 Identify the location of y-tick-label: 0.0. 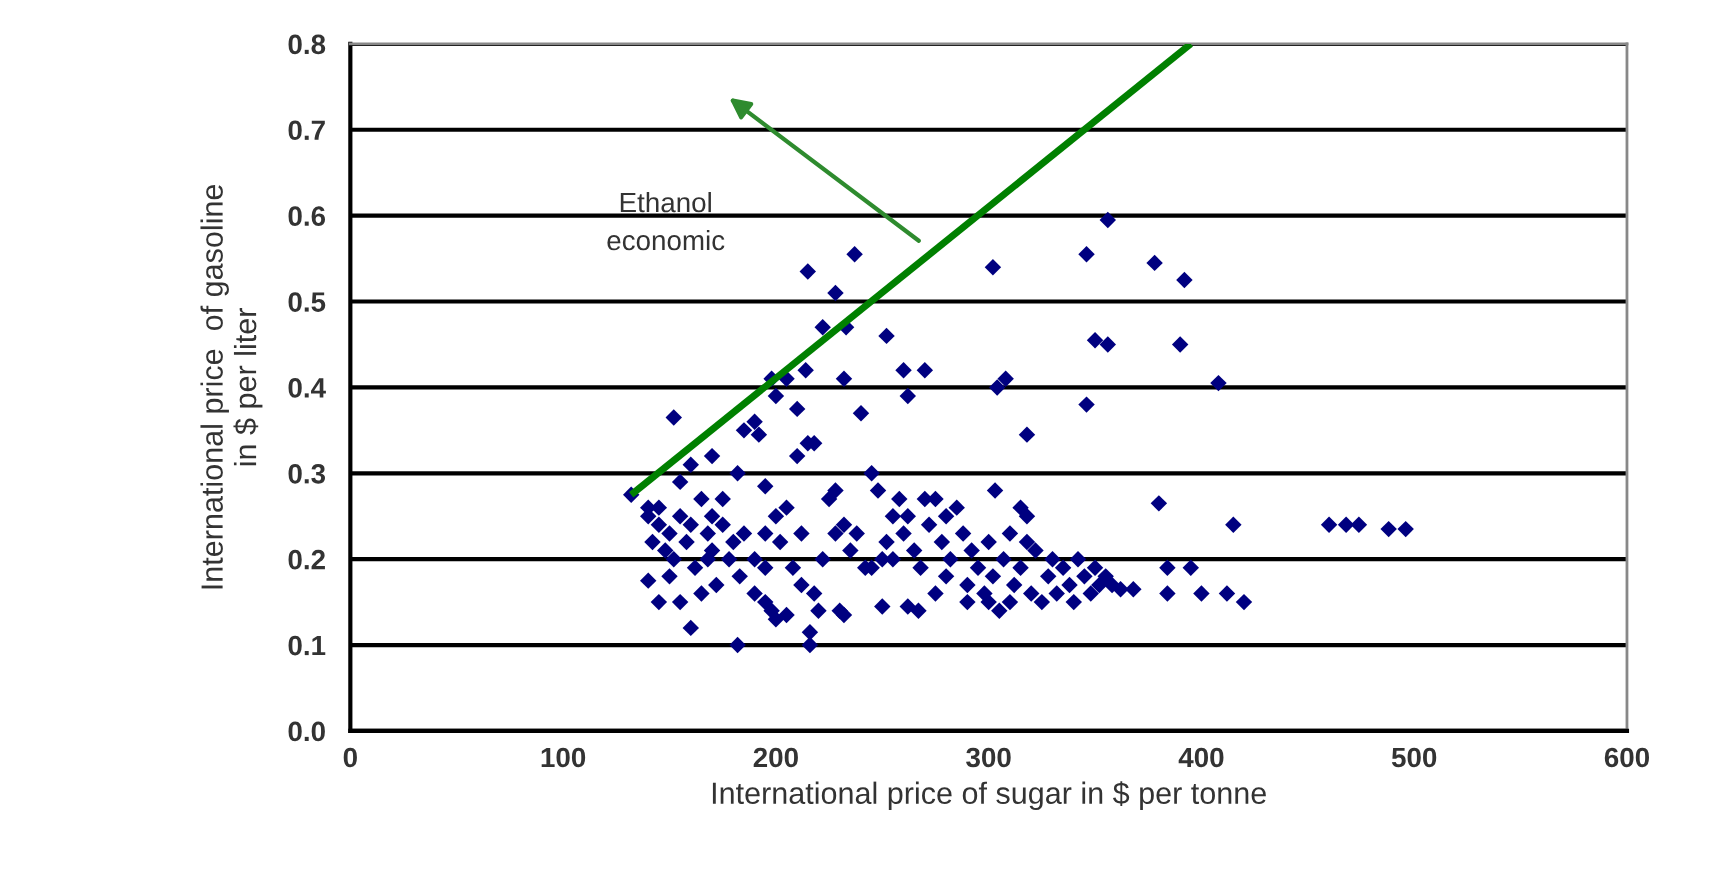
(306, 731).